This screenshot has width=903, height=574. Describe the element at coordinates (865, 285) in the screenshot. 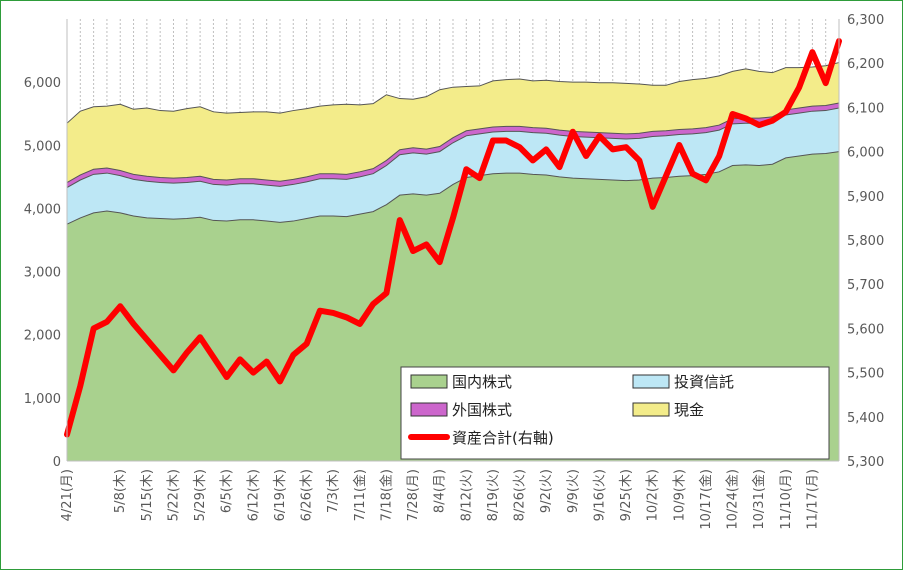

I see `right-tick-label: 5,700` at that location.